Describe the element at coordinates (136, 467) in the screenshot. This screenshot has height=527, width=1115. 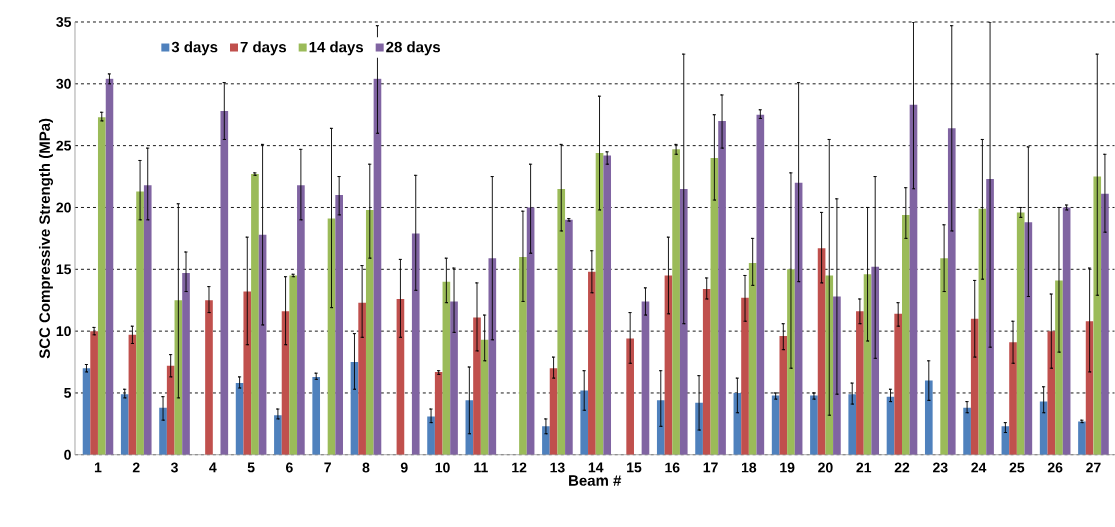
I see `x-tick-label: 2` at that location.